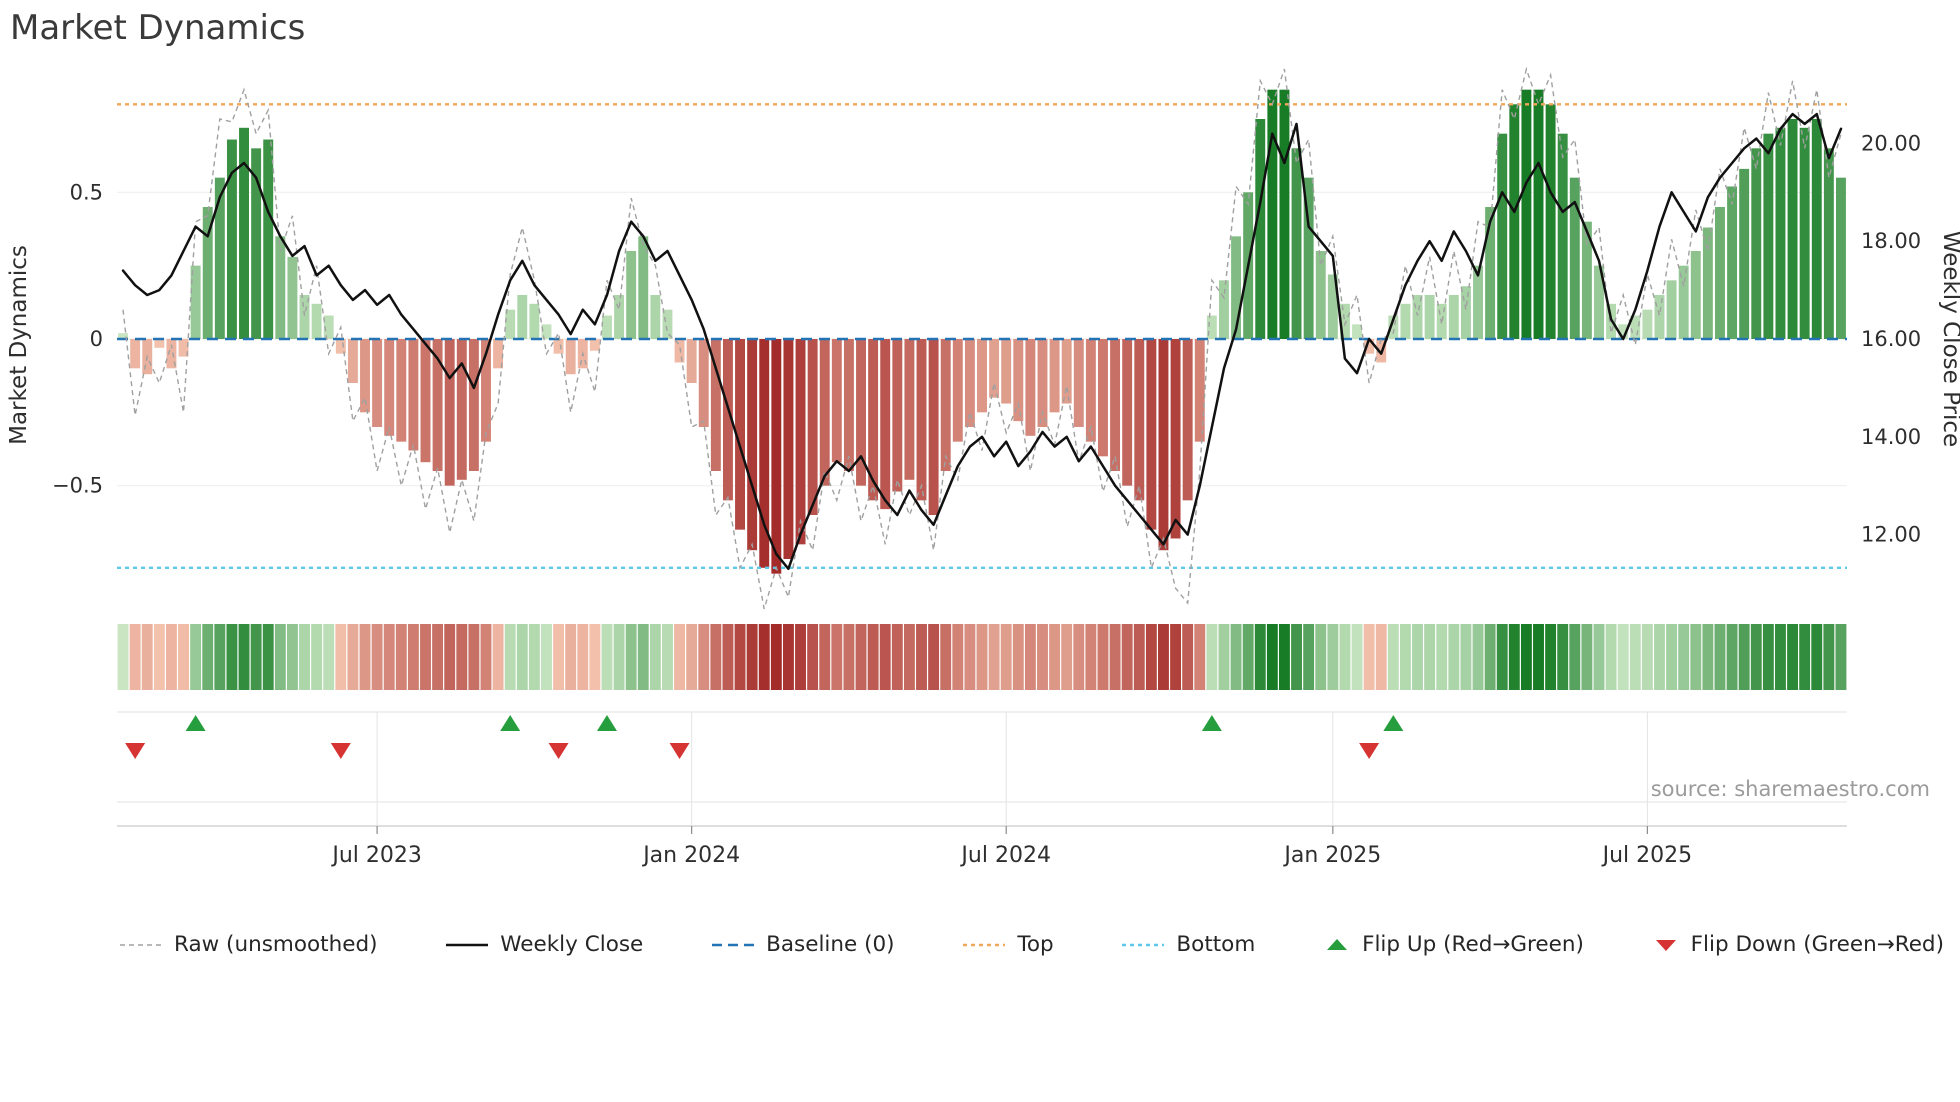 The height and width of the screenshot is (1102, 1960). I want to click on legend-item-flip-up: Flip Up (Red→Green), so click(1453, 944).